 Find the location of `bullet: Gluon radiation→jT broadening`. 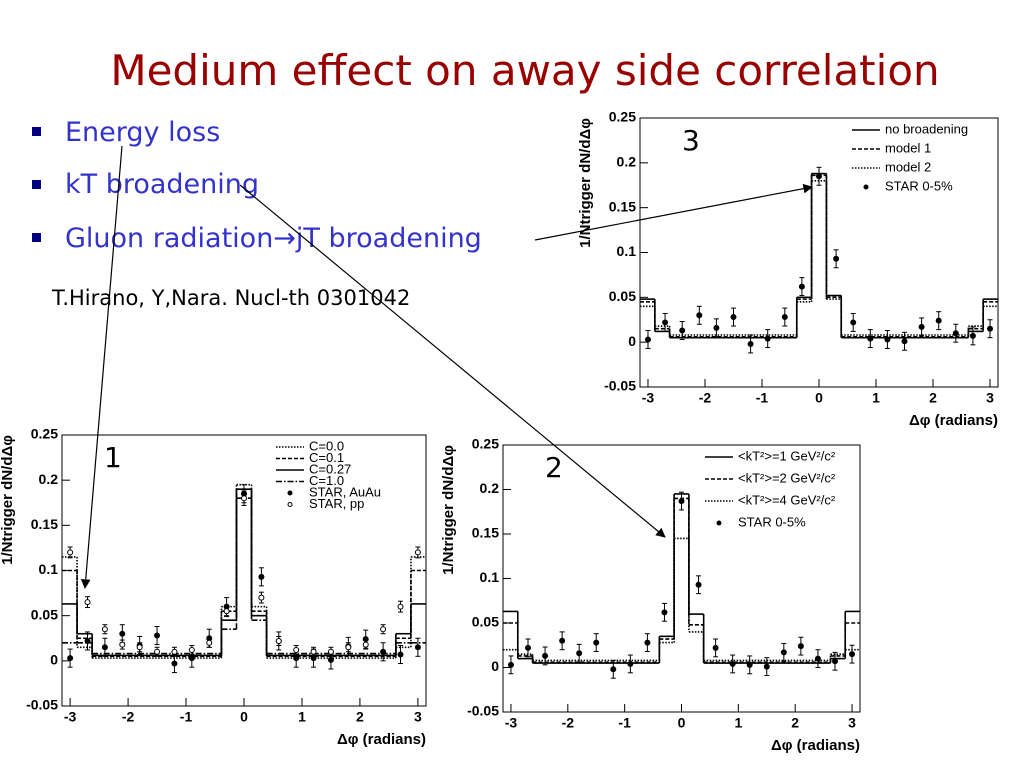

bullet: Gluon radiation→jT broadening is located at coordinates (273, 238).